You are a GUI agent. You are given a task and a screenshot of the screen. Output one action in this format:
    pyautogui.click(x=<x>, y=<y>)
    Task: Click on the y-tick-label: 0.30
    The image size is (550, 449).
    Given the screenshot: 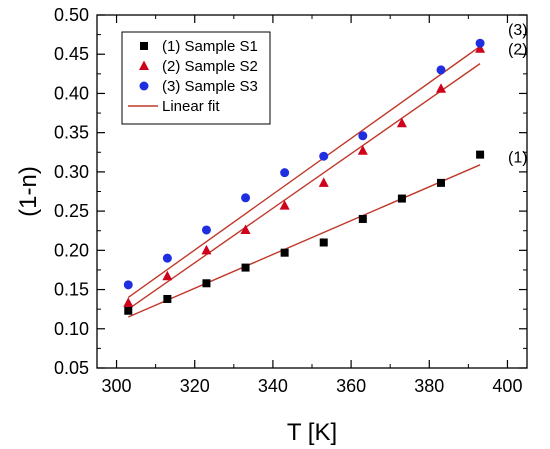 What is the action you would take?
    pyautogui.click(x=71, y=172)
    